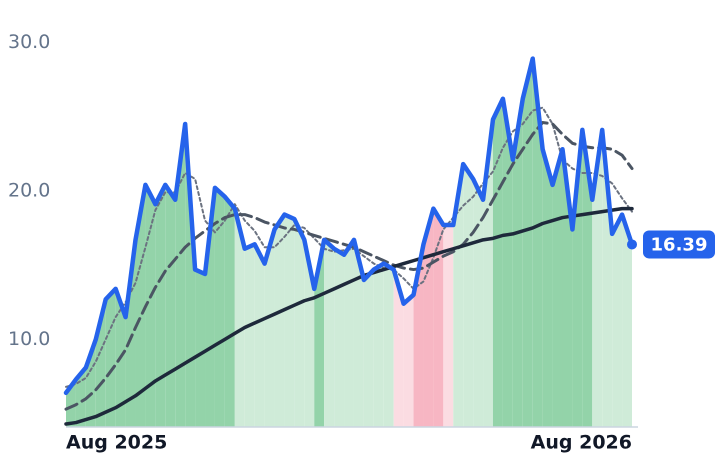 The height and width of the screenshot is (464, 718). I want to click on last-point, so click(632, 244).